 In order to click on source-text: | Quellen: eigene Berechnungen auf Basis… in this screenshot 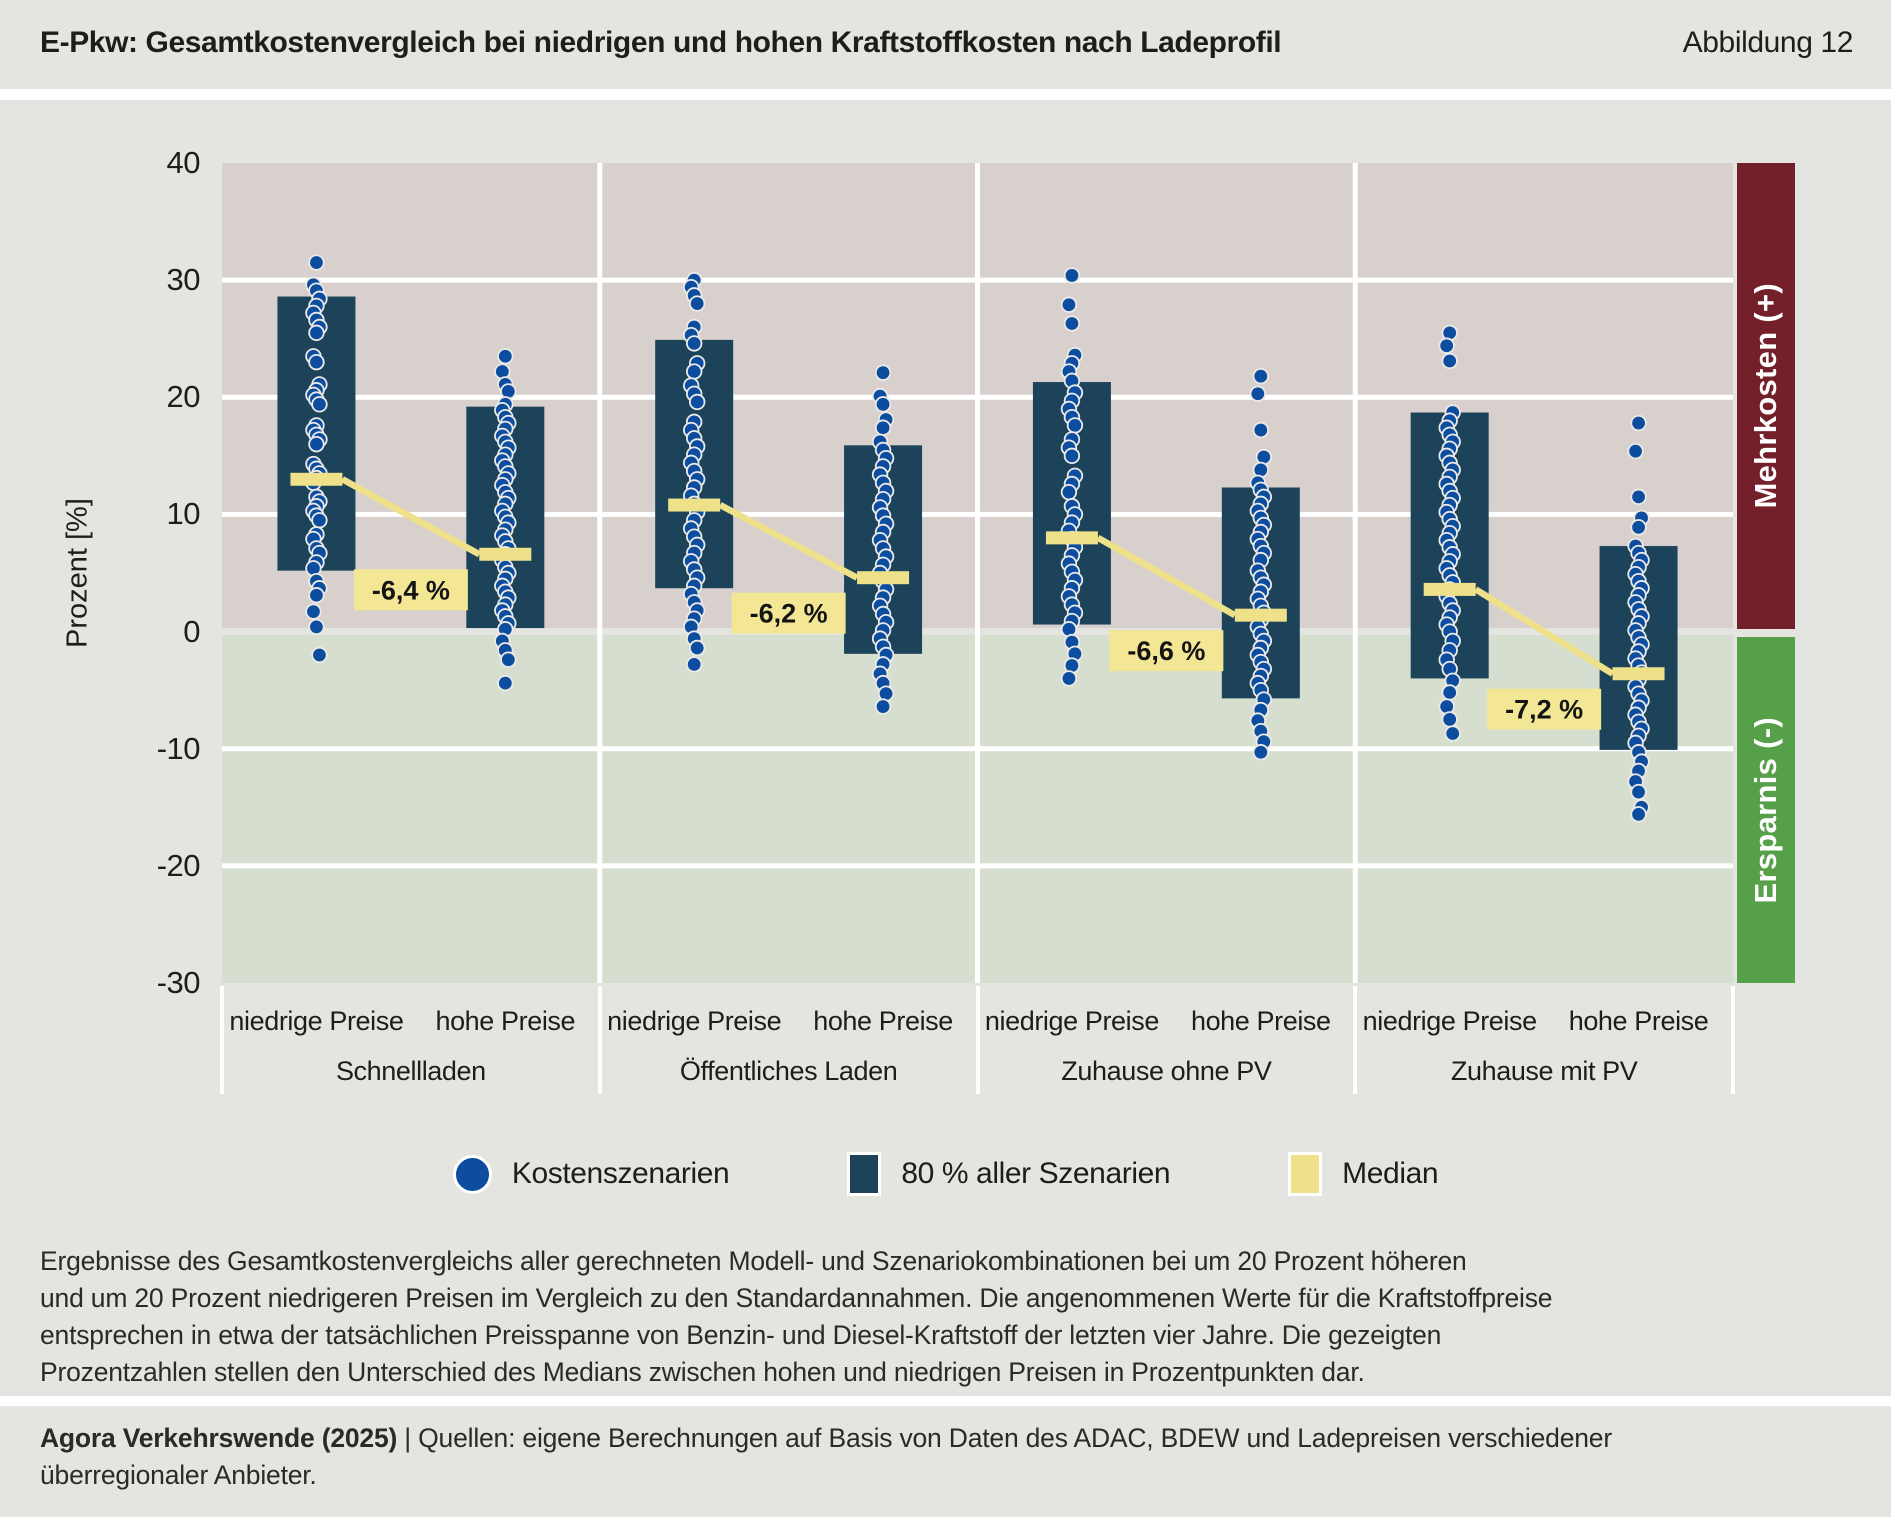, I will do `click(1004, 1438)`.